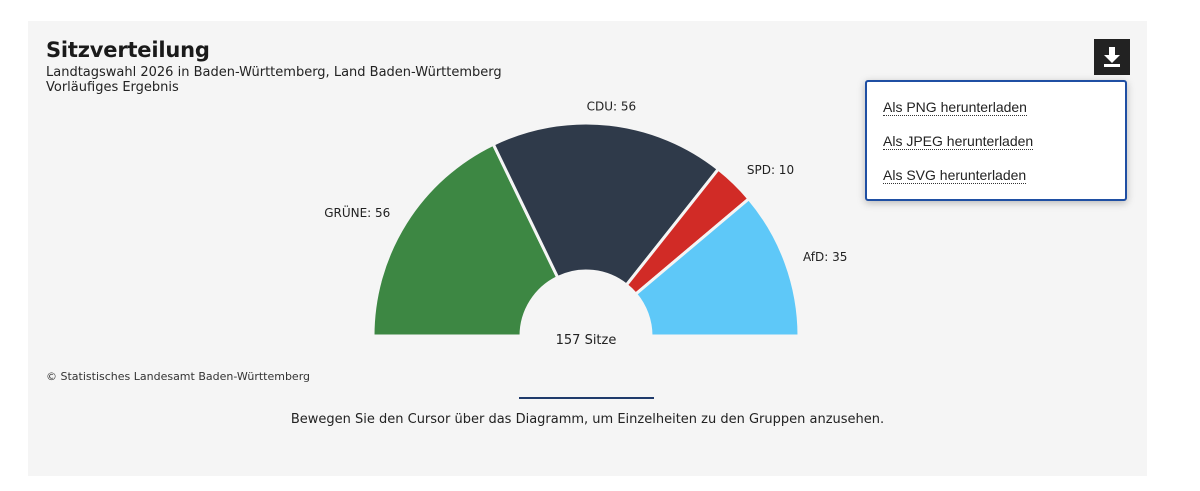 Image resolution: width=1200 pixels, height=491 pixels. What do you see at coordinates (955, 107) in the screenshot?
I see `download-png-item: Als PNG herunterladen` at bounding box center [955, 107].